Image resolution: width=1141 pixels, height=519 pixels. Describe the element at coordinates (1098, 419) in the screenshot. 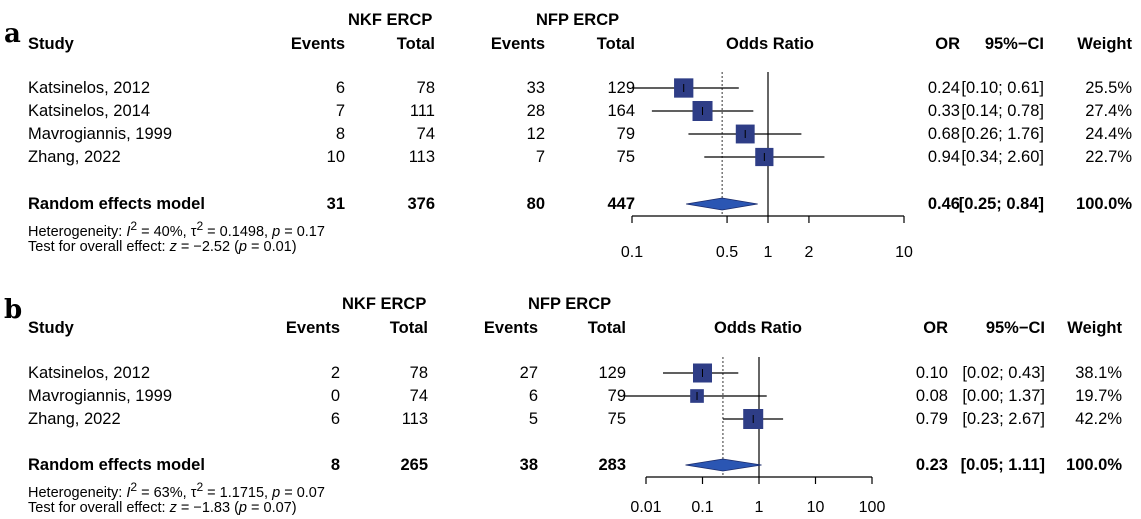

I see `weight-cell: 42.2%` at that location.